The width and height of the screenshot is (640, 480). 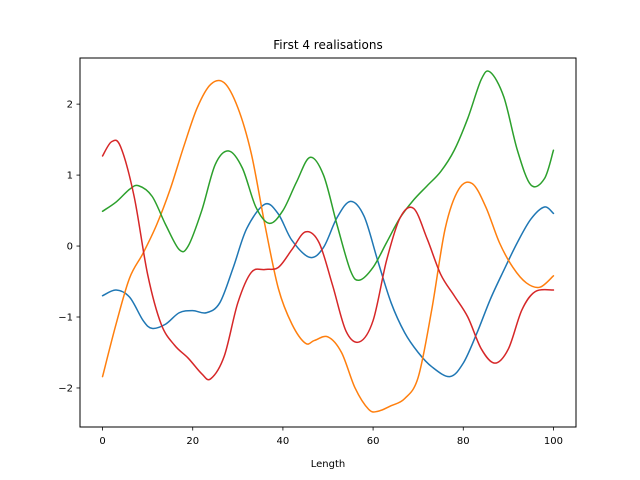 I want to click on y-tick-label: −2, so click(x=65, y=388).